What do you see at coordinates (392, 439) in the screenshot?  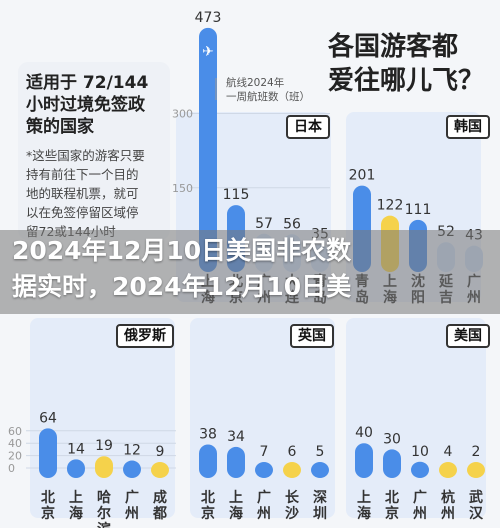 I see `data-label: 30` at bounding box center [392, 439].